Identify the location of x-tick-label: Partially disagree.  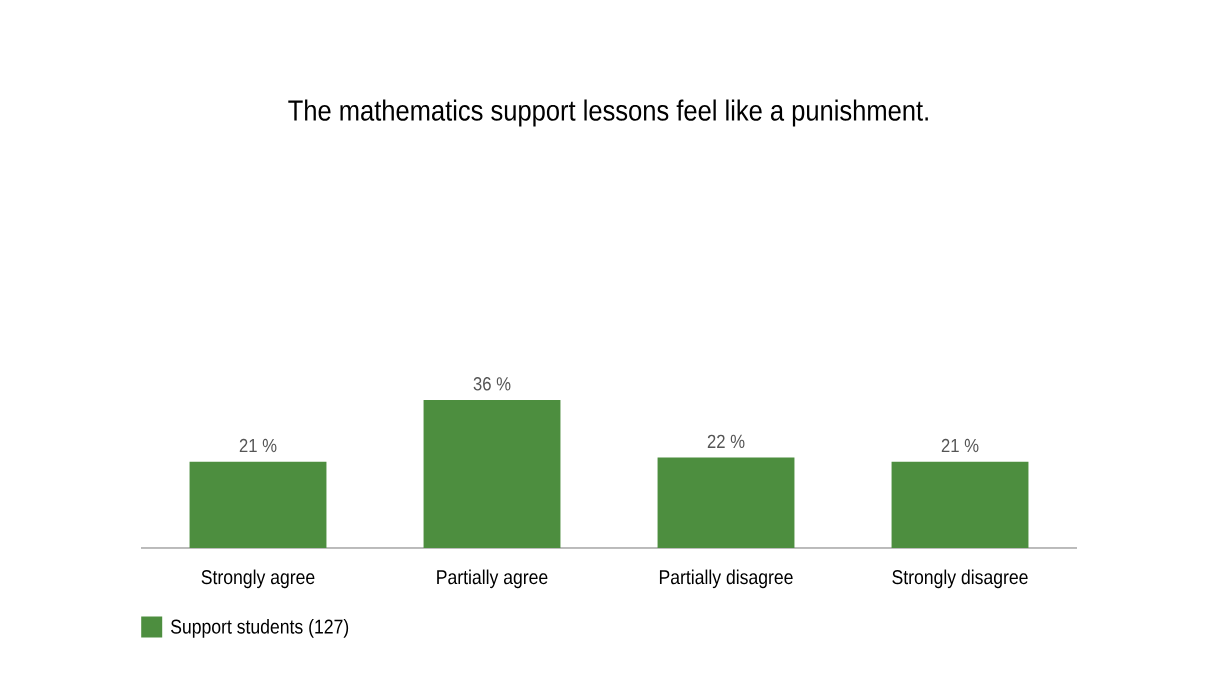
(726, 579).